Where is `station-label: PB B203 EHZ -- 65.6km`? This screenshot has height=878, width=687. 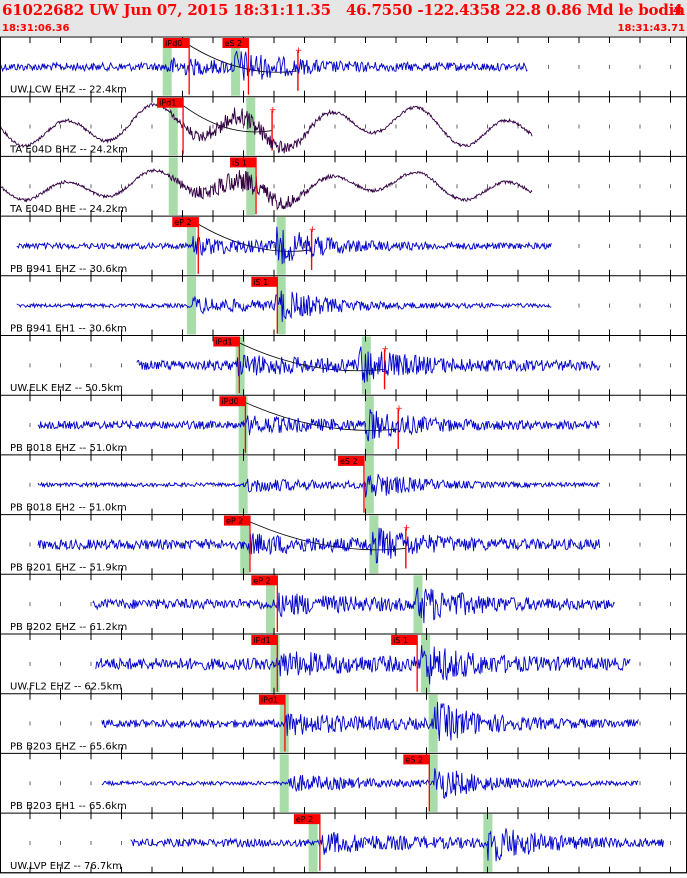 station-label: PB B203 EHZ -- 65.6km is located at coordinates (68, 746).